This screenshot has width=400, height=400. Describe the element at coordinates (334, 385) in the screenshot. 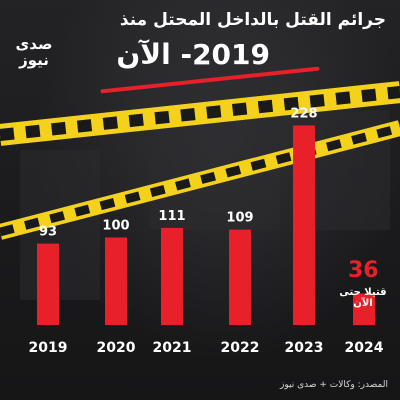

I see `source-credit: المصدر: وكالات + صدى نيوز` at that location.